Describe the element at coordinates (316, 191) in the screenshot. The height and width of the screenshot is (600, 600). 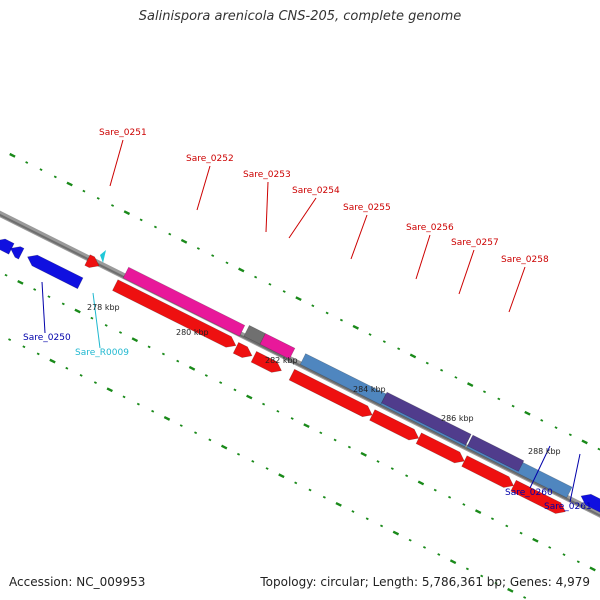
I see `gene-label: Sare_0254` at that location.